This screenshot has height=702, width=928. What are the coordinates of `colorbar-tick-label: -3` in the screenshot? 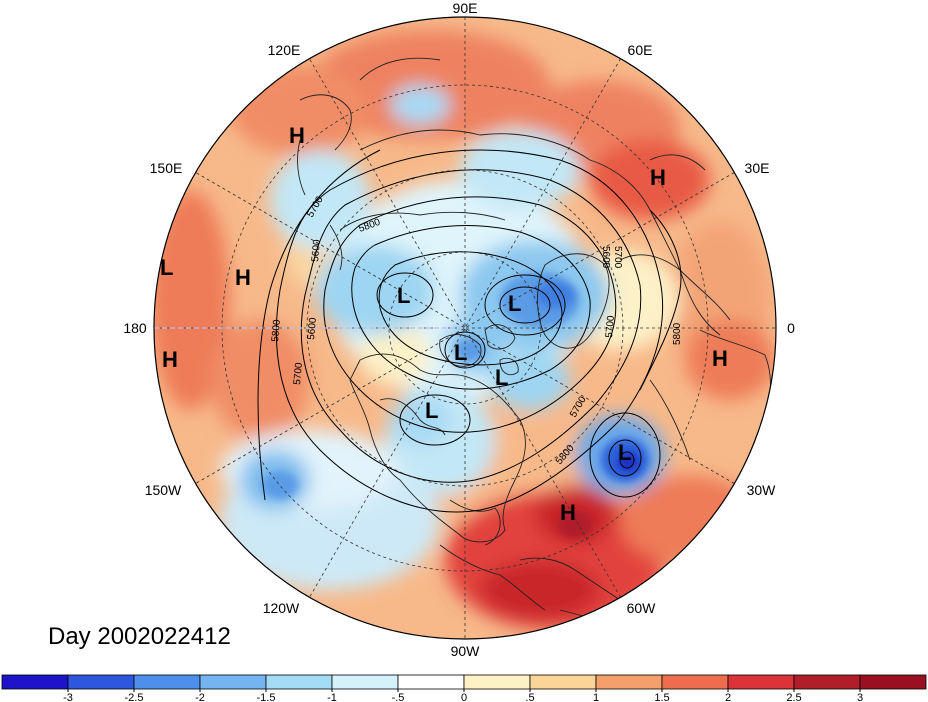 It's located at (68, 697).